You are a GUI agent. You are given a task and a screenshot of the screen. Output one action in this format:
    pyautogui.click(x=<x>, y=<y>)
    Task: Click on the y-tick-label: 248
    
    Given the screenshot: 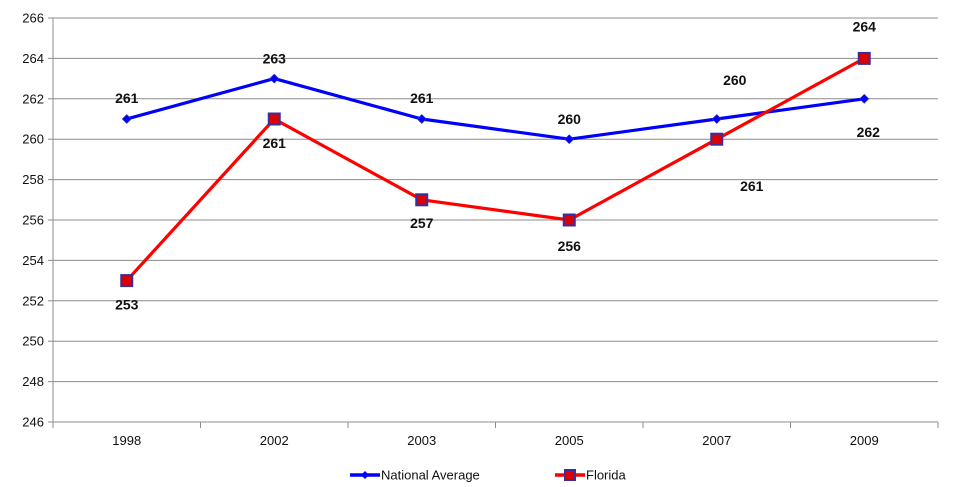 What is the action you would take?
    pyautogui.click(x=33, y=381)
    